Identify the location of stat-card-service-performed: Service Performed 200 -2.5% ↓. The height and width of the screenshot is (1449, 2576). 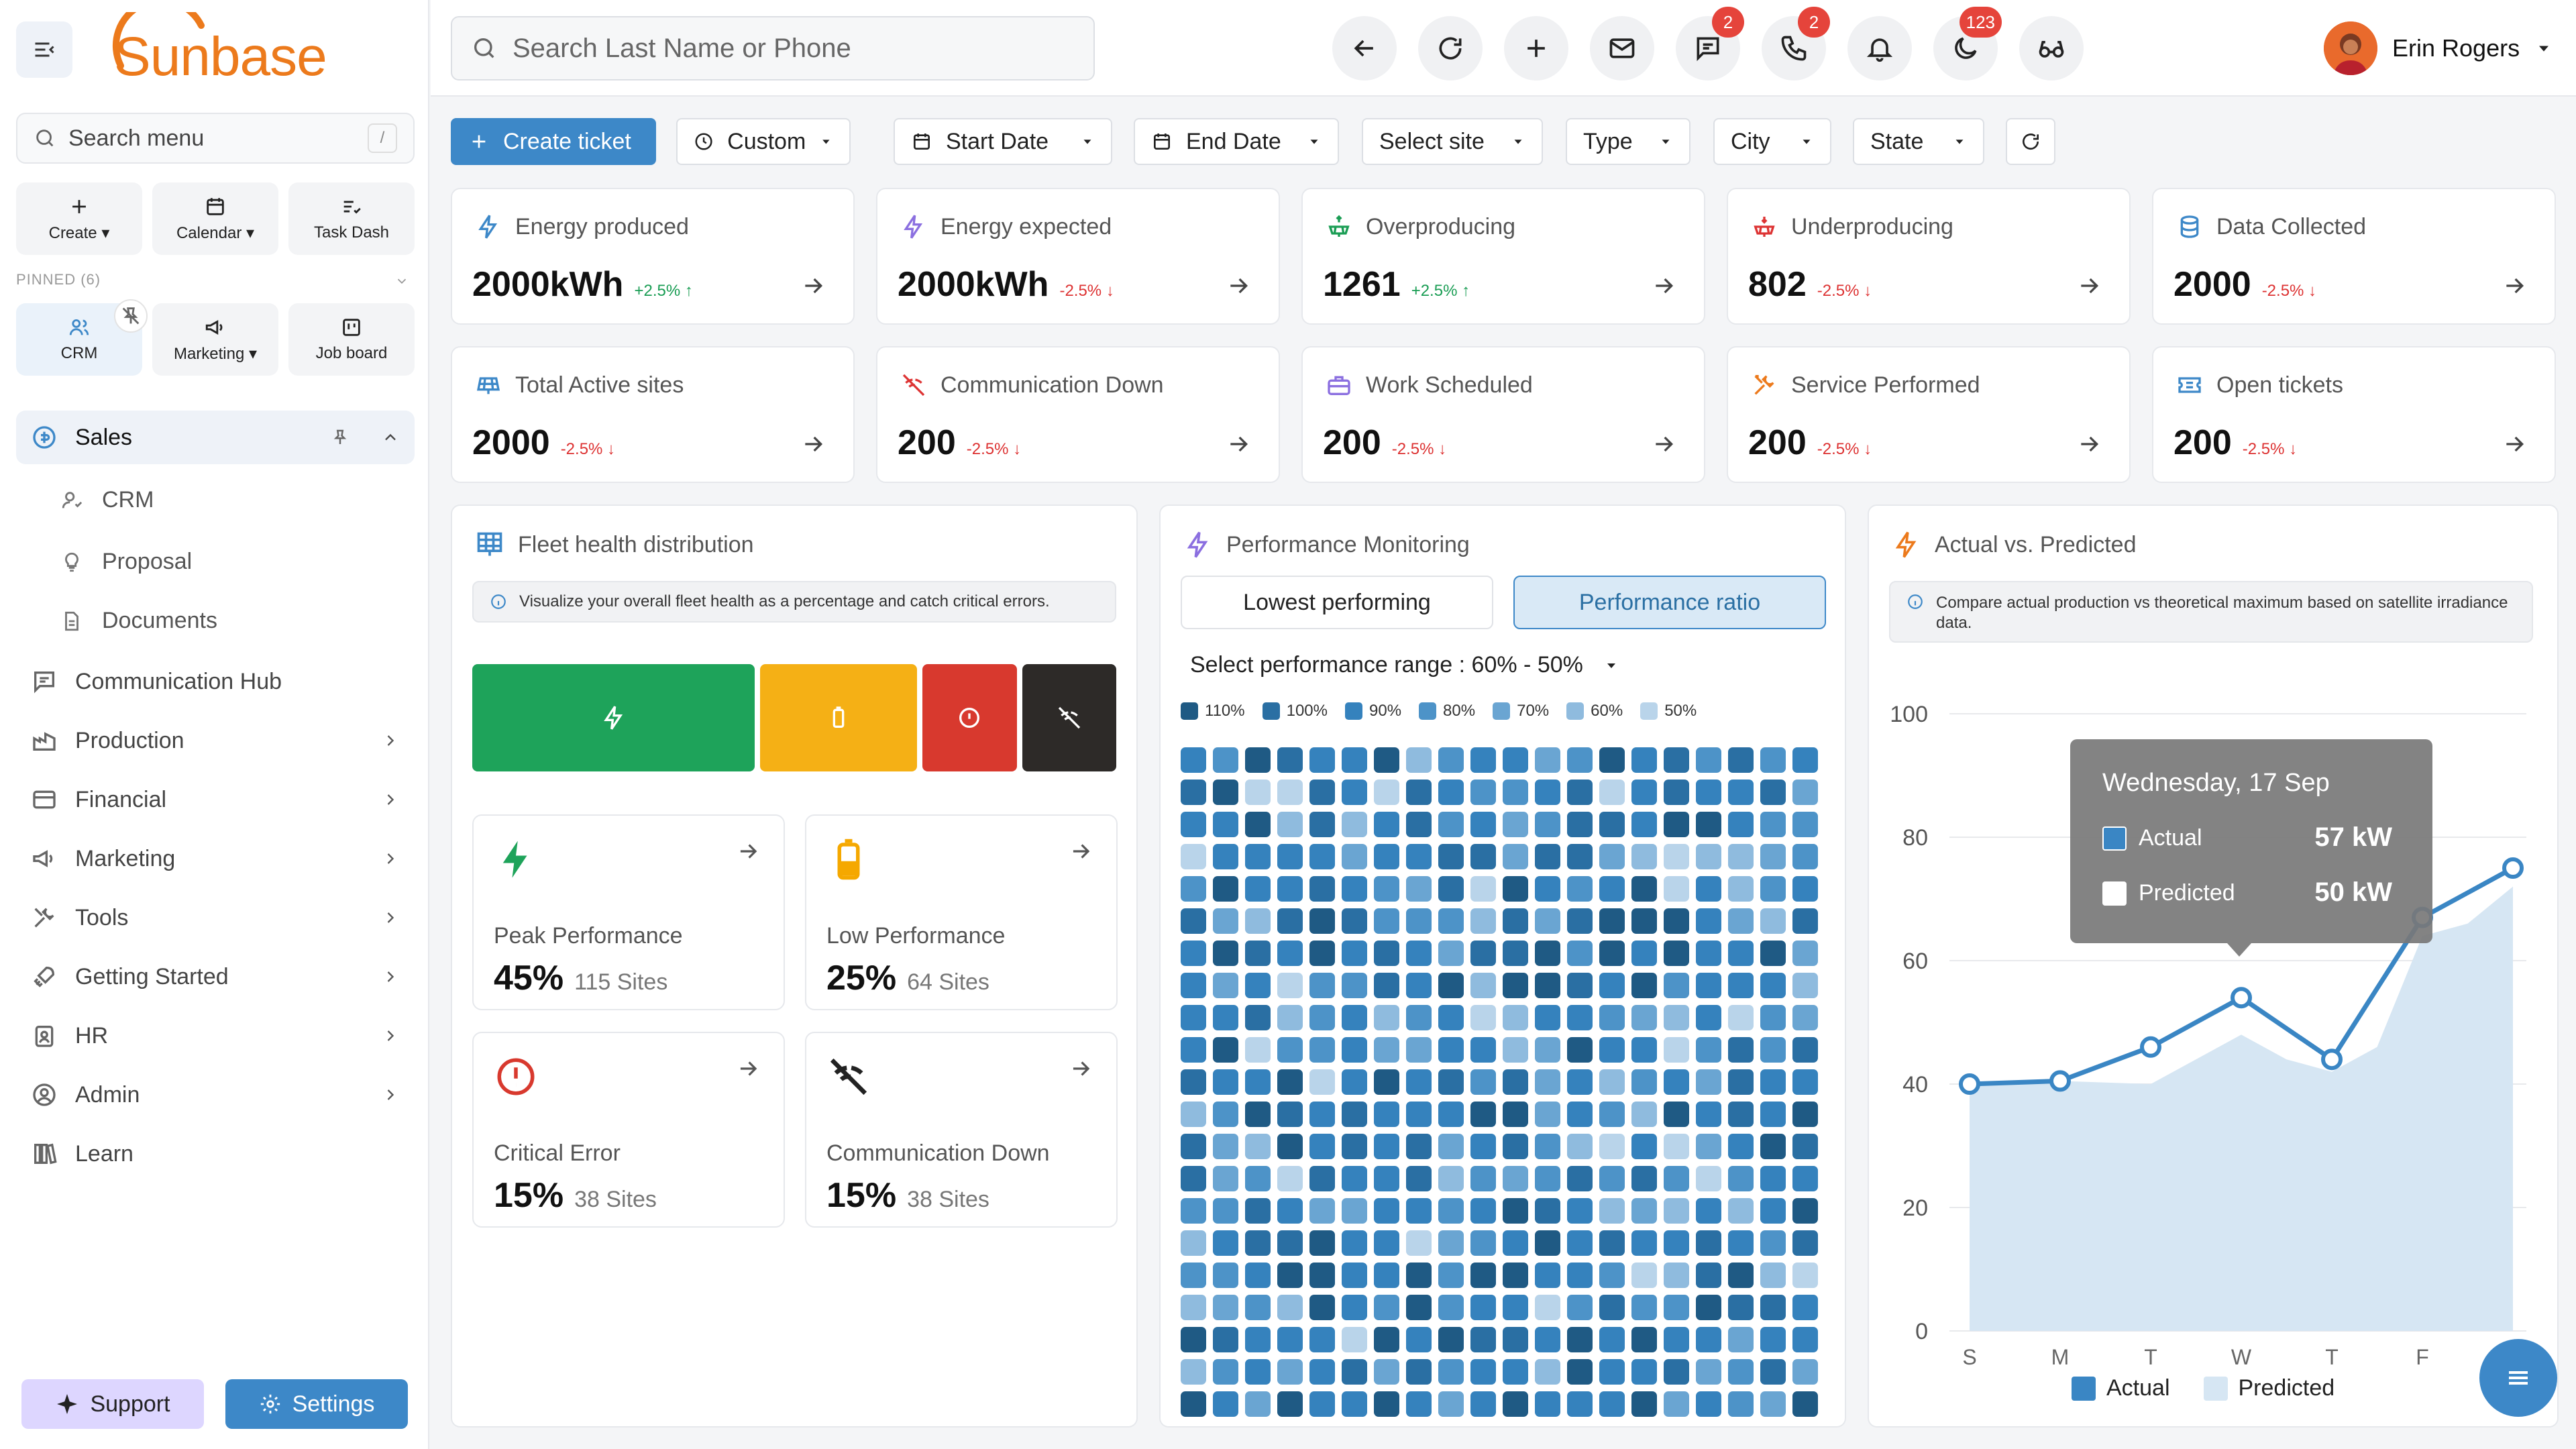
(1929, 414).